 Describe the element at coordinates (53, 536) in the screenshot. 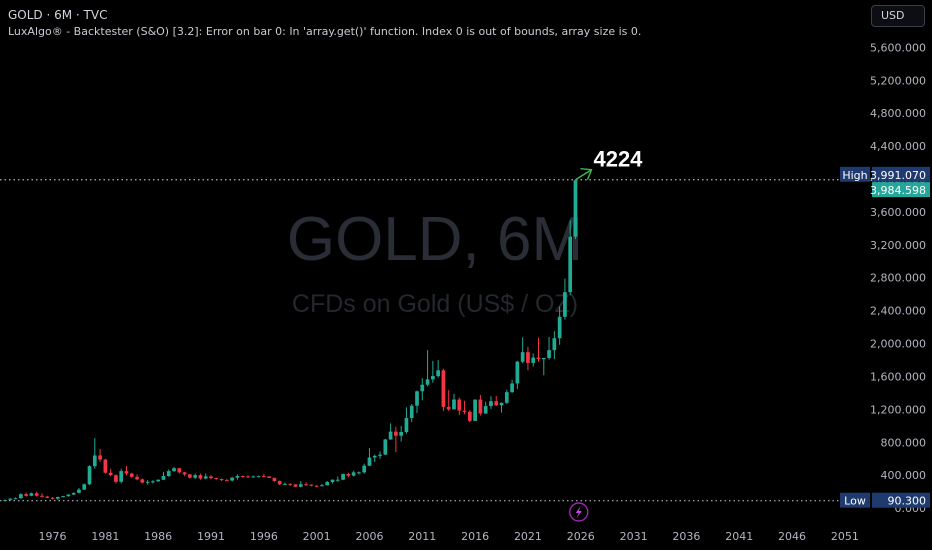

I see `x-tick-label: 1976` at that location.